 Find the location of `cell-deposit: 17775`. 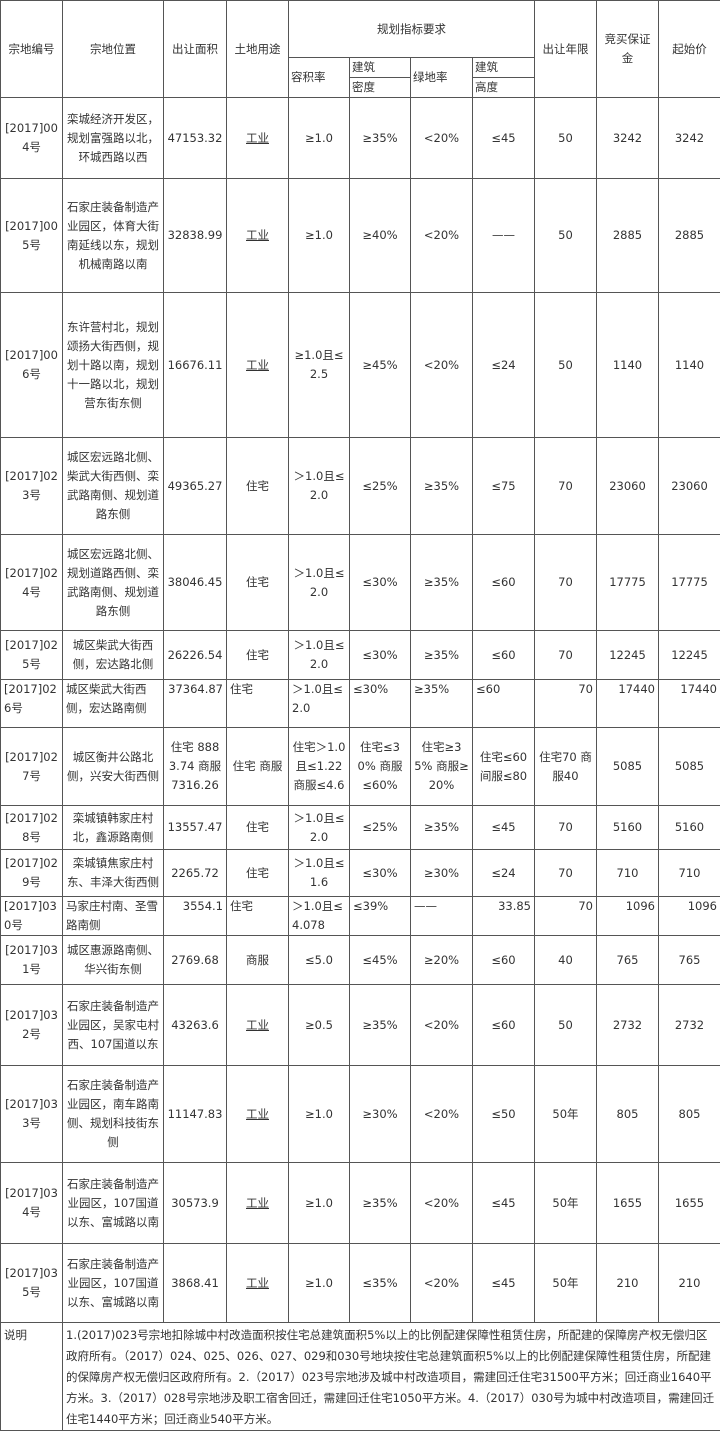

cell-deposit: 17775 is located at coordinates (628, 583).